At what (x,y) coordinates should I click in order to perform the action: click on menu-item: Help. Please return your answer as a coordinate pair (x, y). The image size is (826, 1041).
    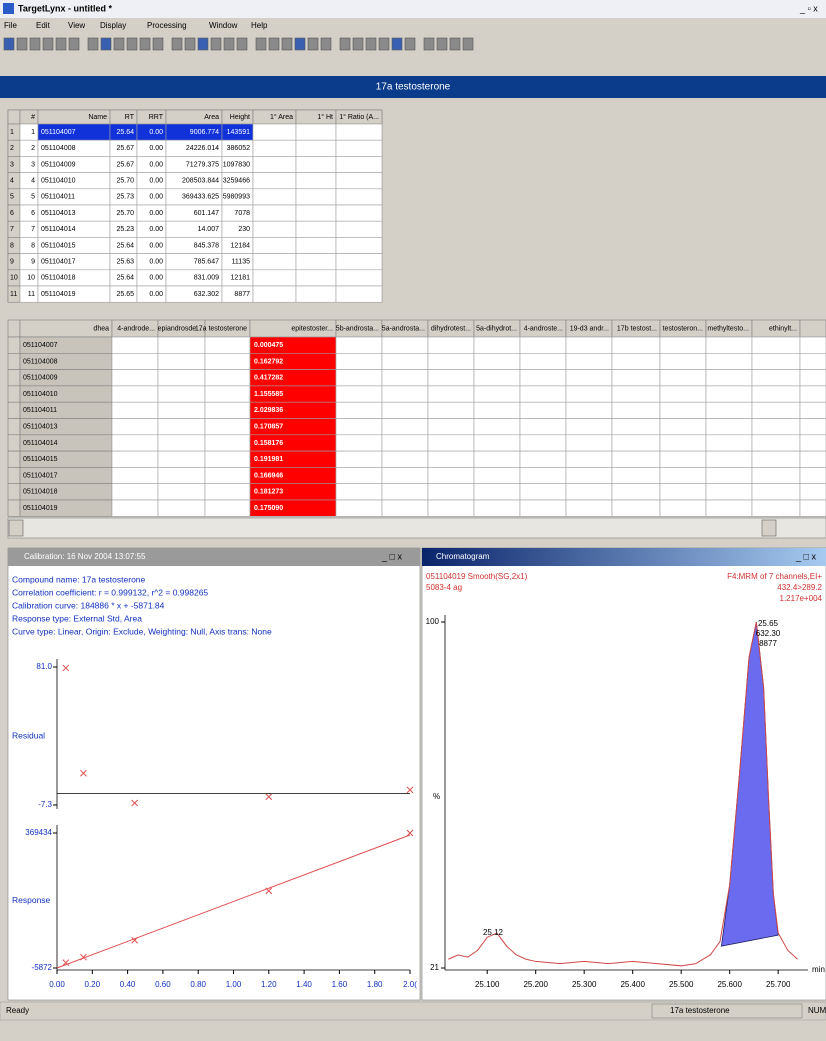
    Looking at the image, I should click on (259, 25).